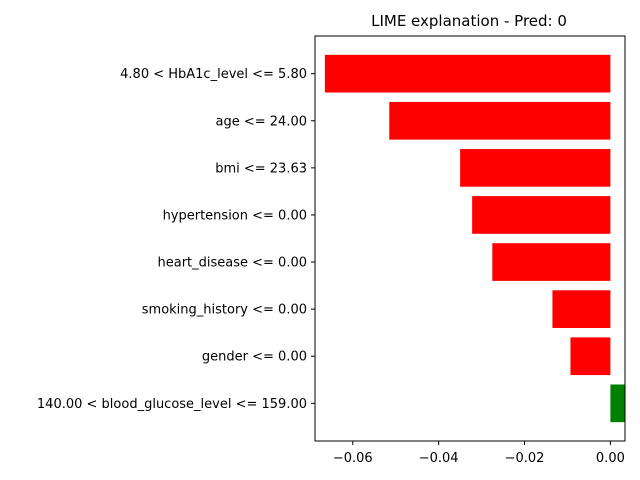 This screenshot has width=640, height=480. Describe the element at coordinates (525, 458) in the screenshot. I see `x-tick-label-2: −0.02` at that location.